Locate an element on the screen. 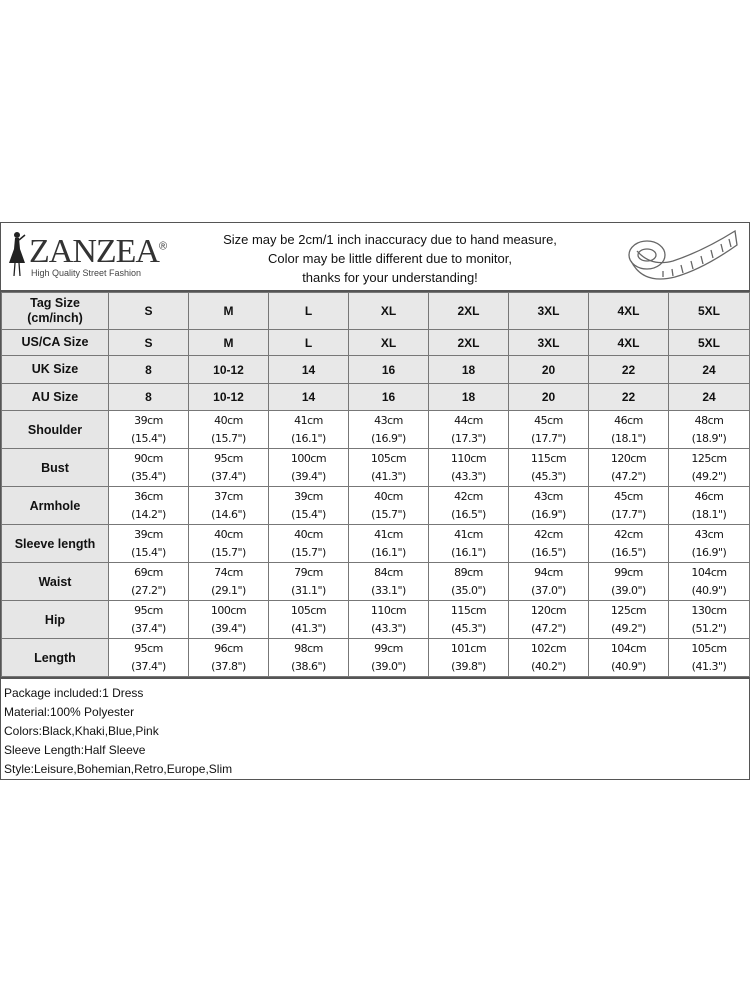 The height and width of the screenshot is (1000, 750). inch-value: (14.2") is located at coordinates (148, 514).